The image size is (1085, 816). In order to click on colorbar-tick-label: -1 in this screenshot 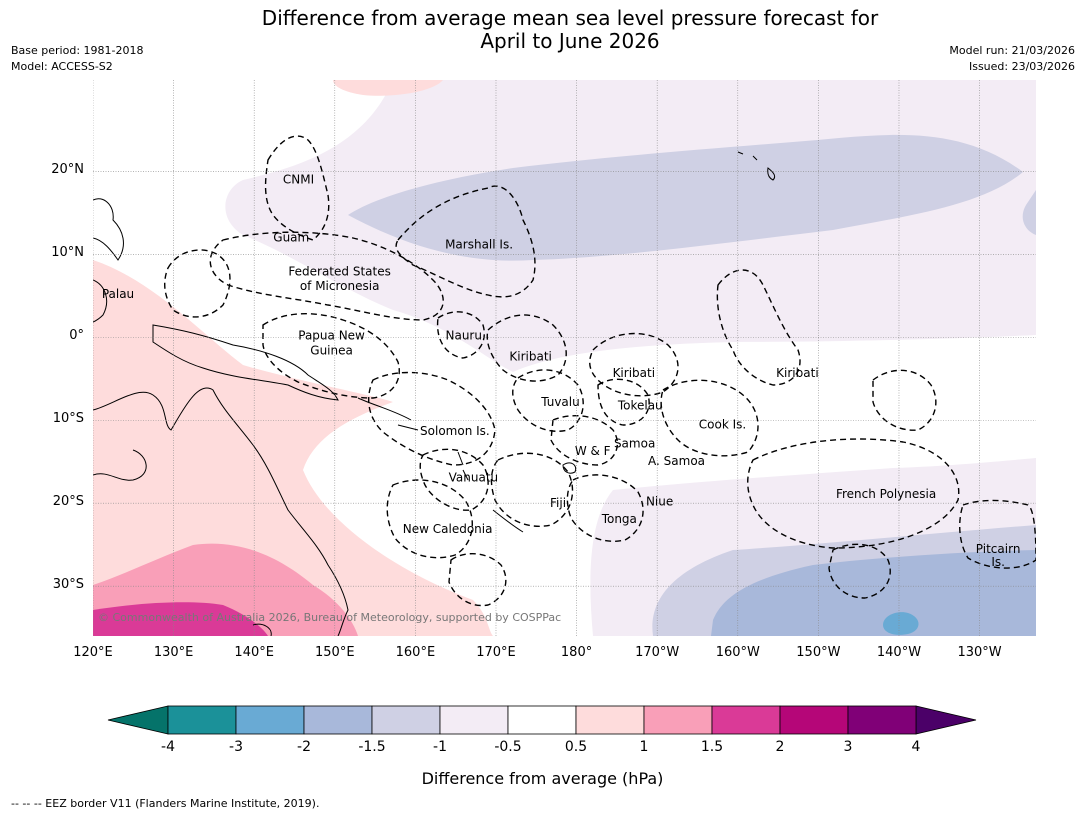, I will do `click(440, 747)`.